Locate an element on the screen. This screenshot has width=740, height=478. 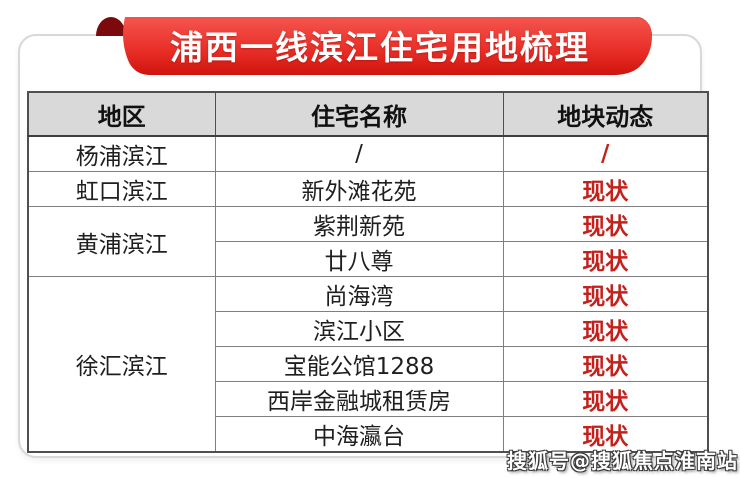
table-row: 廿八尊 现状 is located at coordinates (368, 259).